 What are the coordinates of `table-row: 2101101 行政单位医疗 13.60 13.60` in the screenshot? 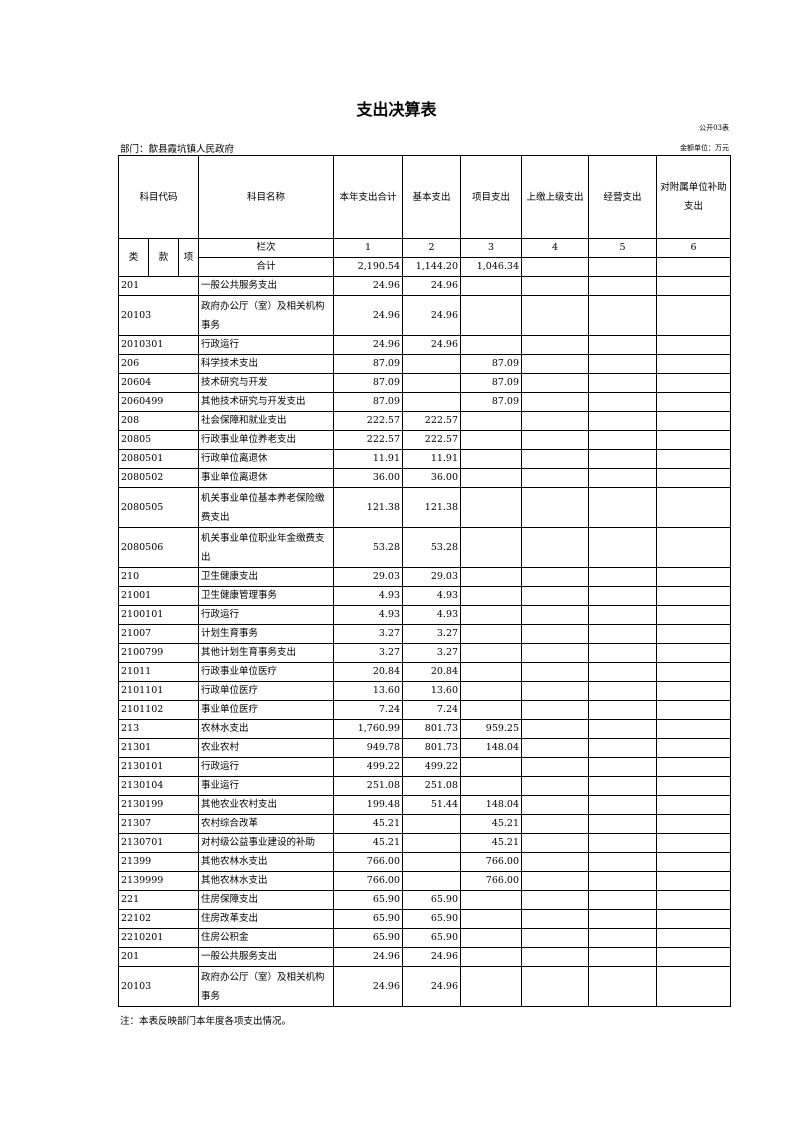 It's located at (424, 691).